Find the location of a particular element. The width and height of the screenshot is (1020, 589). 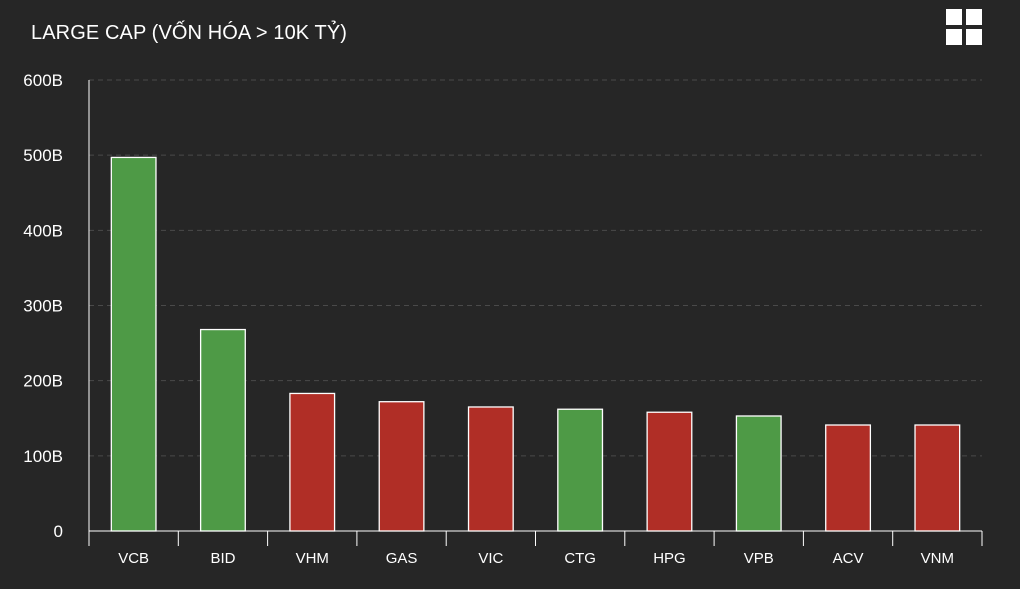

bar-vic is located at coordinates (490, 469).